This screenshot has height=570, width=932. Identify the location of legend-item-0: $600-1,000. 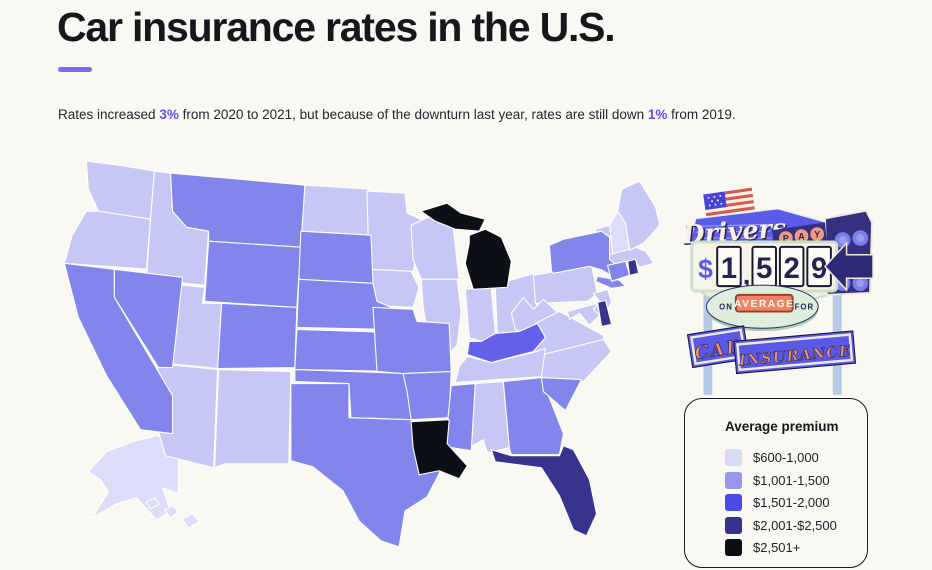
(796, 457).